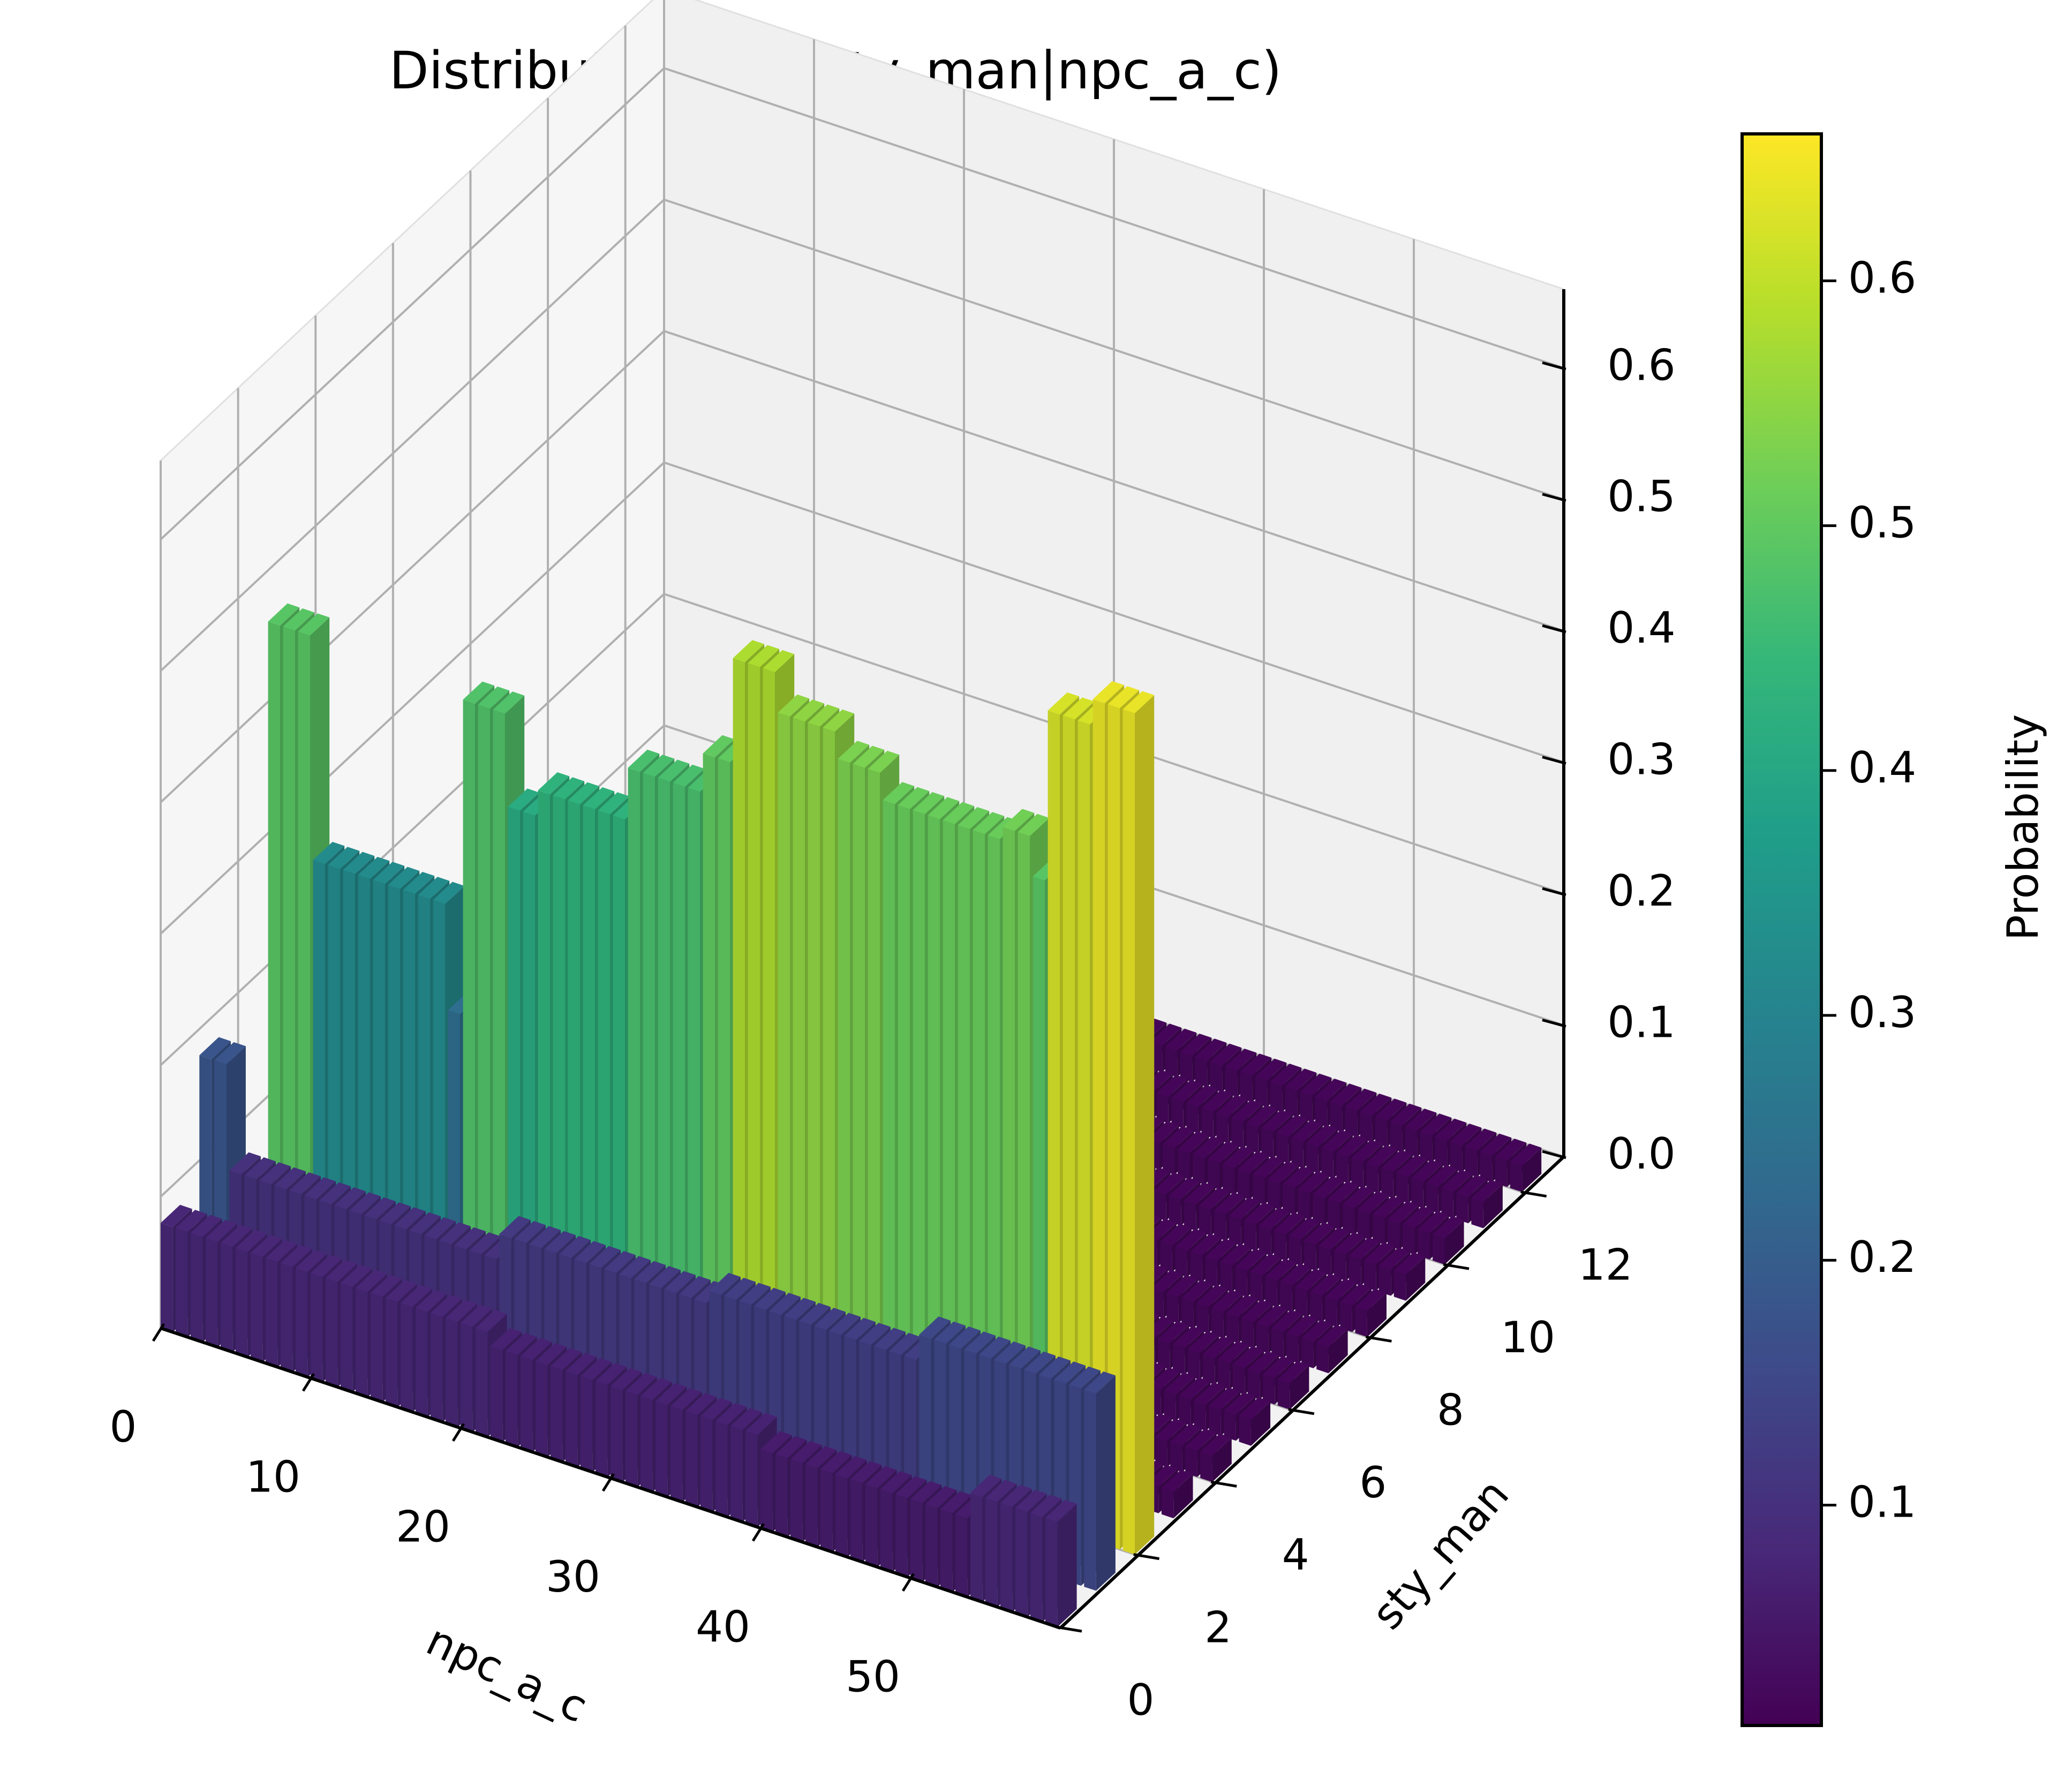 Image resolution: width=2072 pixels, height=1786 pixels. I want to click on y-tick-label: 2, so click(1218, 1628).